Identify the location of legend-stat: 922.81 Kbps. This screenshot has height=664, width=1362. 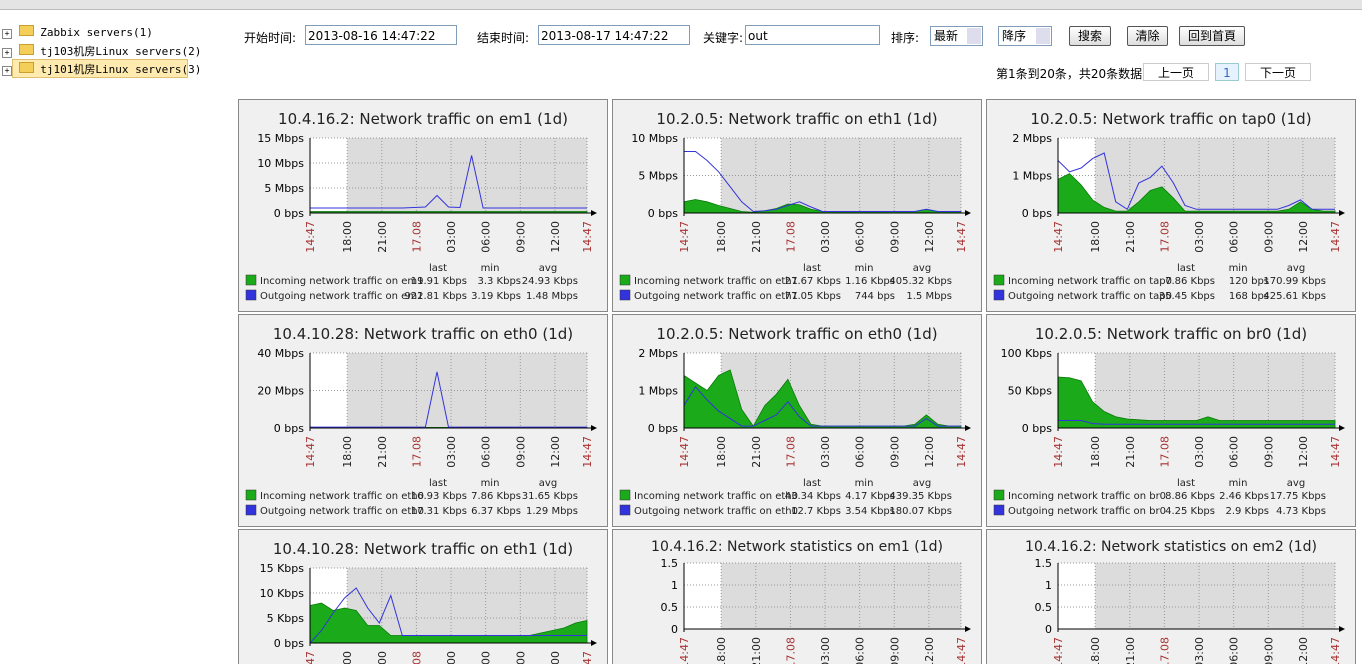
(435, 296).